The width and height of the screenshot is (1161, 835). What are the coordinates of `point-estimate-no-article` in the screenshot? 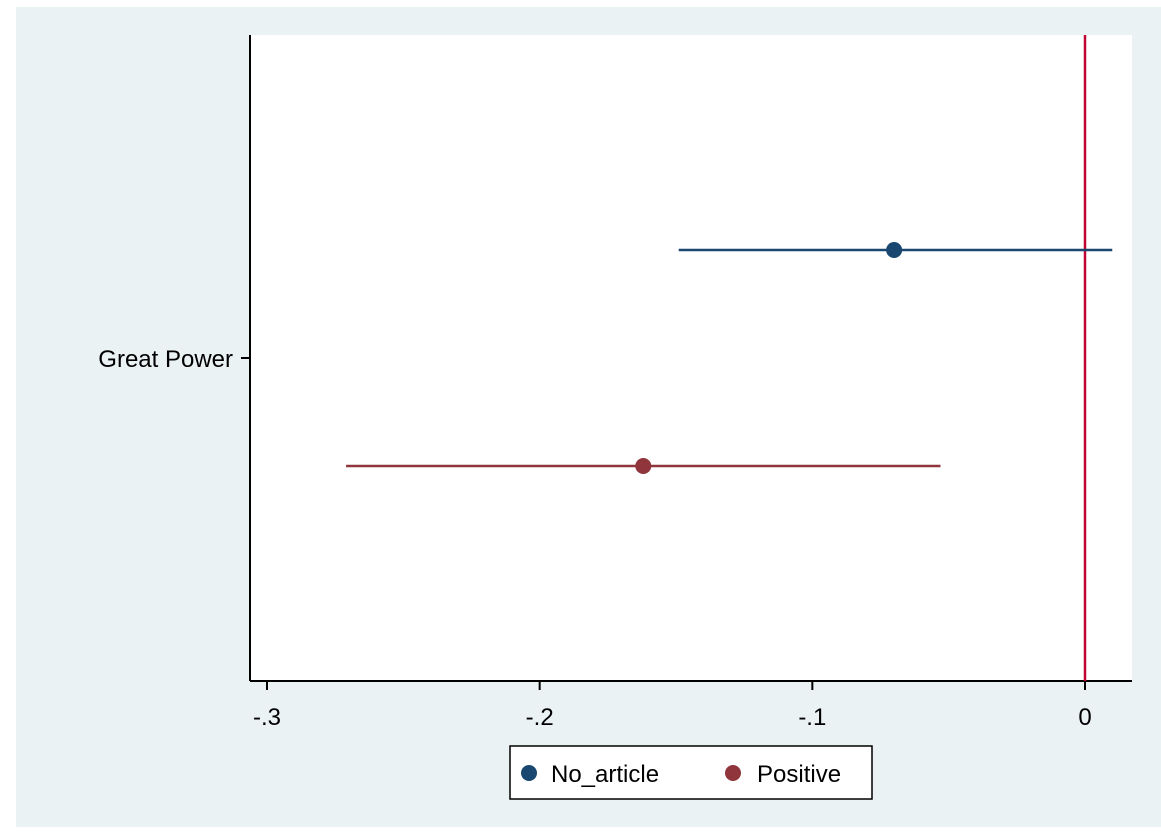 It's located at (894, 250).